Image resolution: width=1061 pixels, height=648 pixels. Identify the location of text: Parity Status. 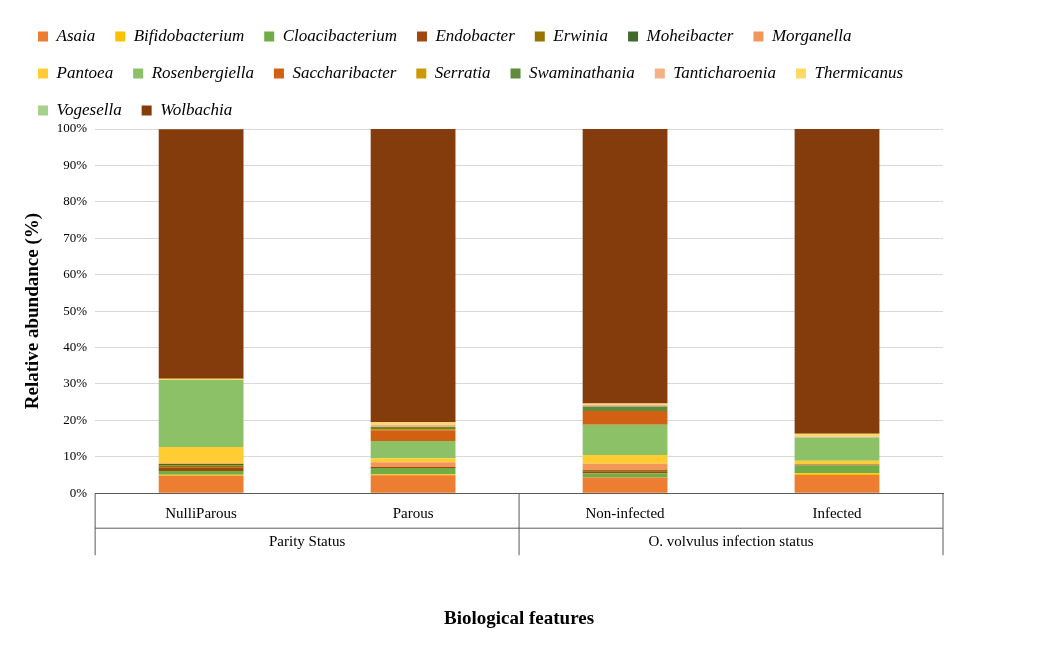
(307, 541).